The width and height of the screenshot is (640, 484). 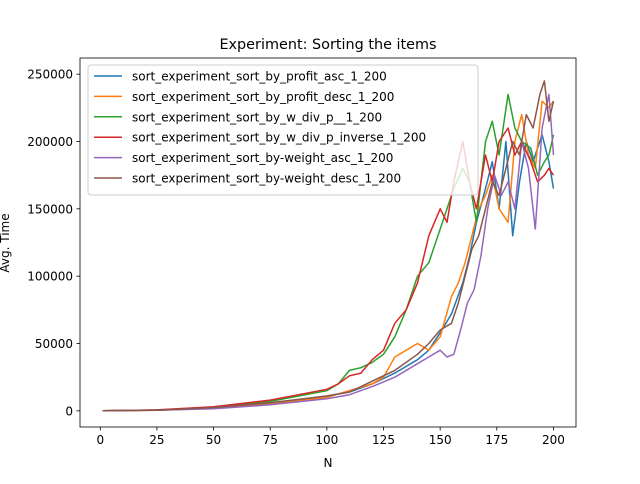 What do you see at coordinates (6, 242) in the screenshot?
I see `y-axis-label: Avg. Time` at bounding box center [6, 242].